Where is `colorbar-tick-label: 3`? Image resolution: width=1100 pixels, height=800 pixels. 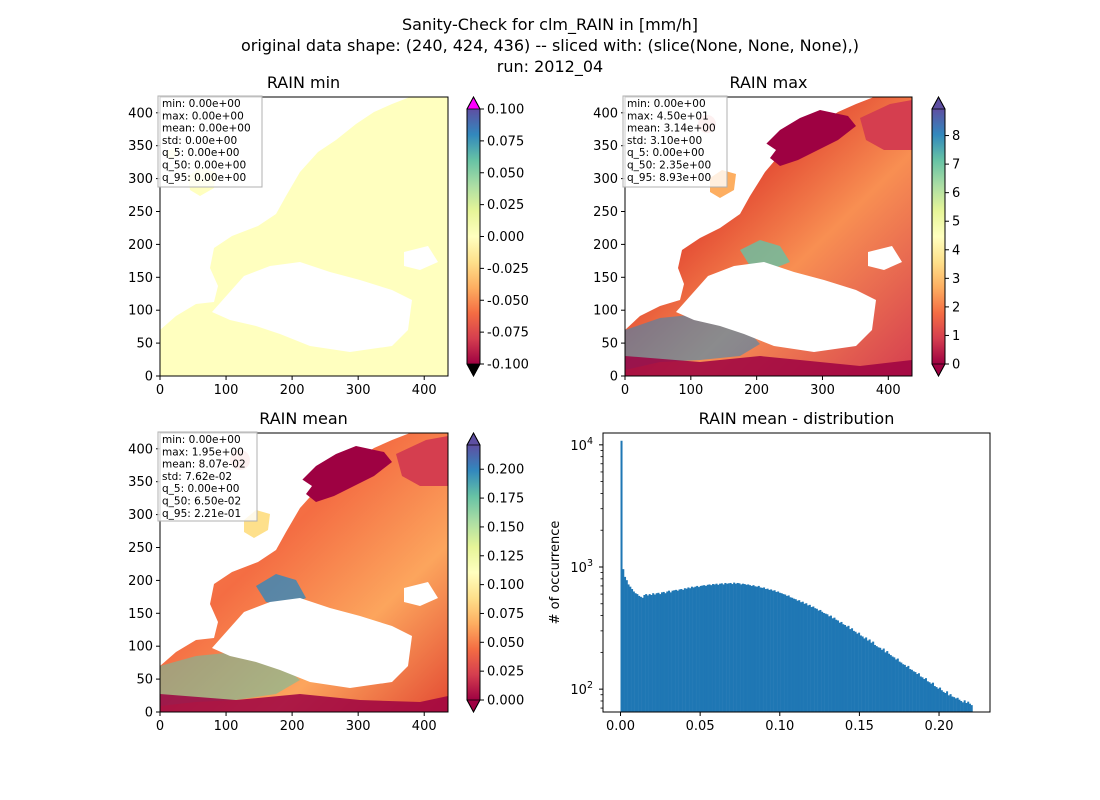 colorbar-tick-label: 3 is located at coordinates (956, 279).